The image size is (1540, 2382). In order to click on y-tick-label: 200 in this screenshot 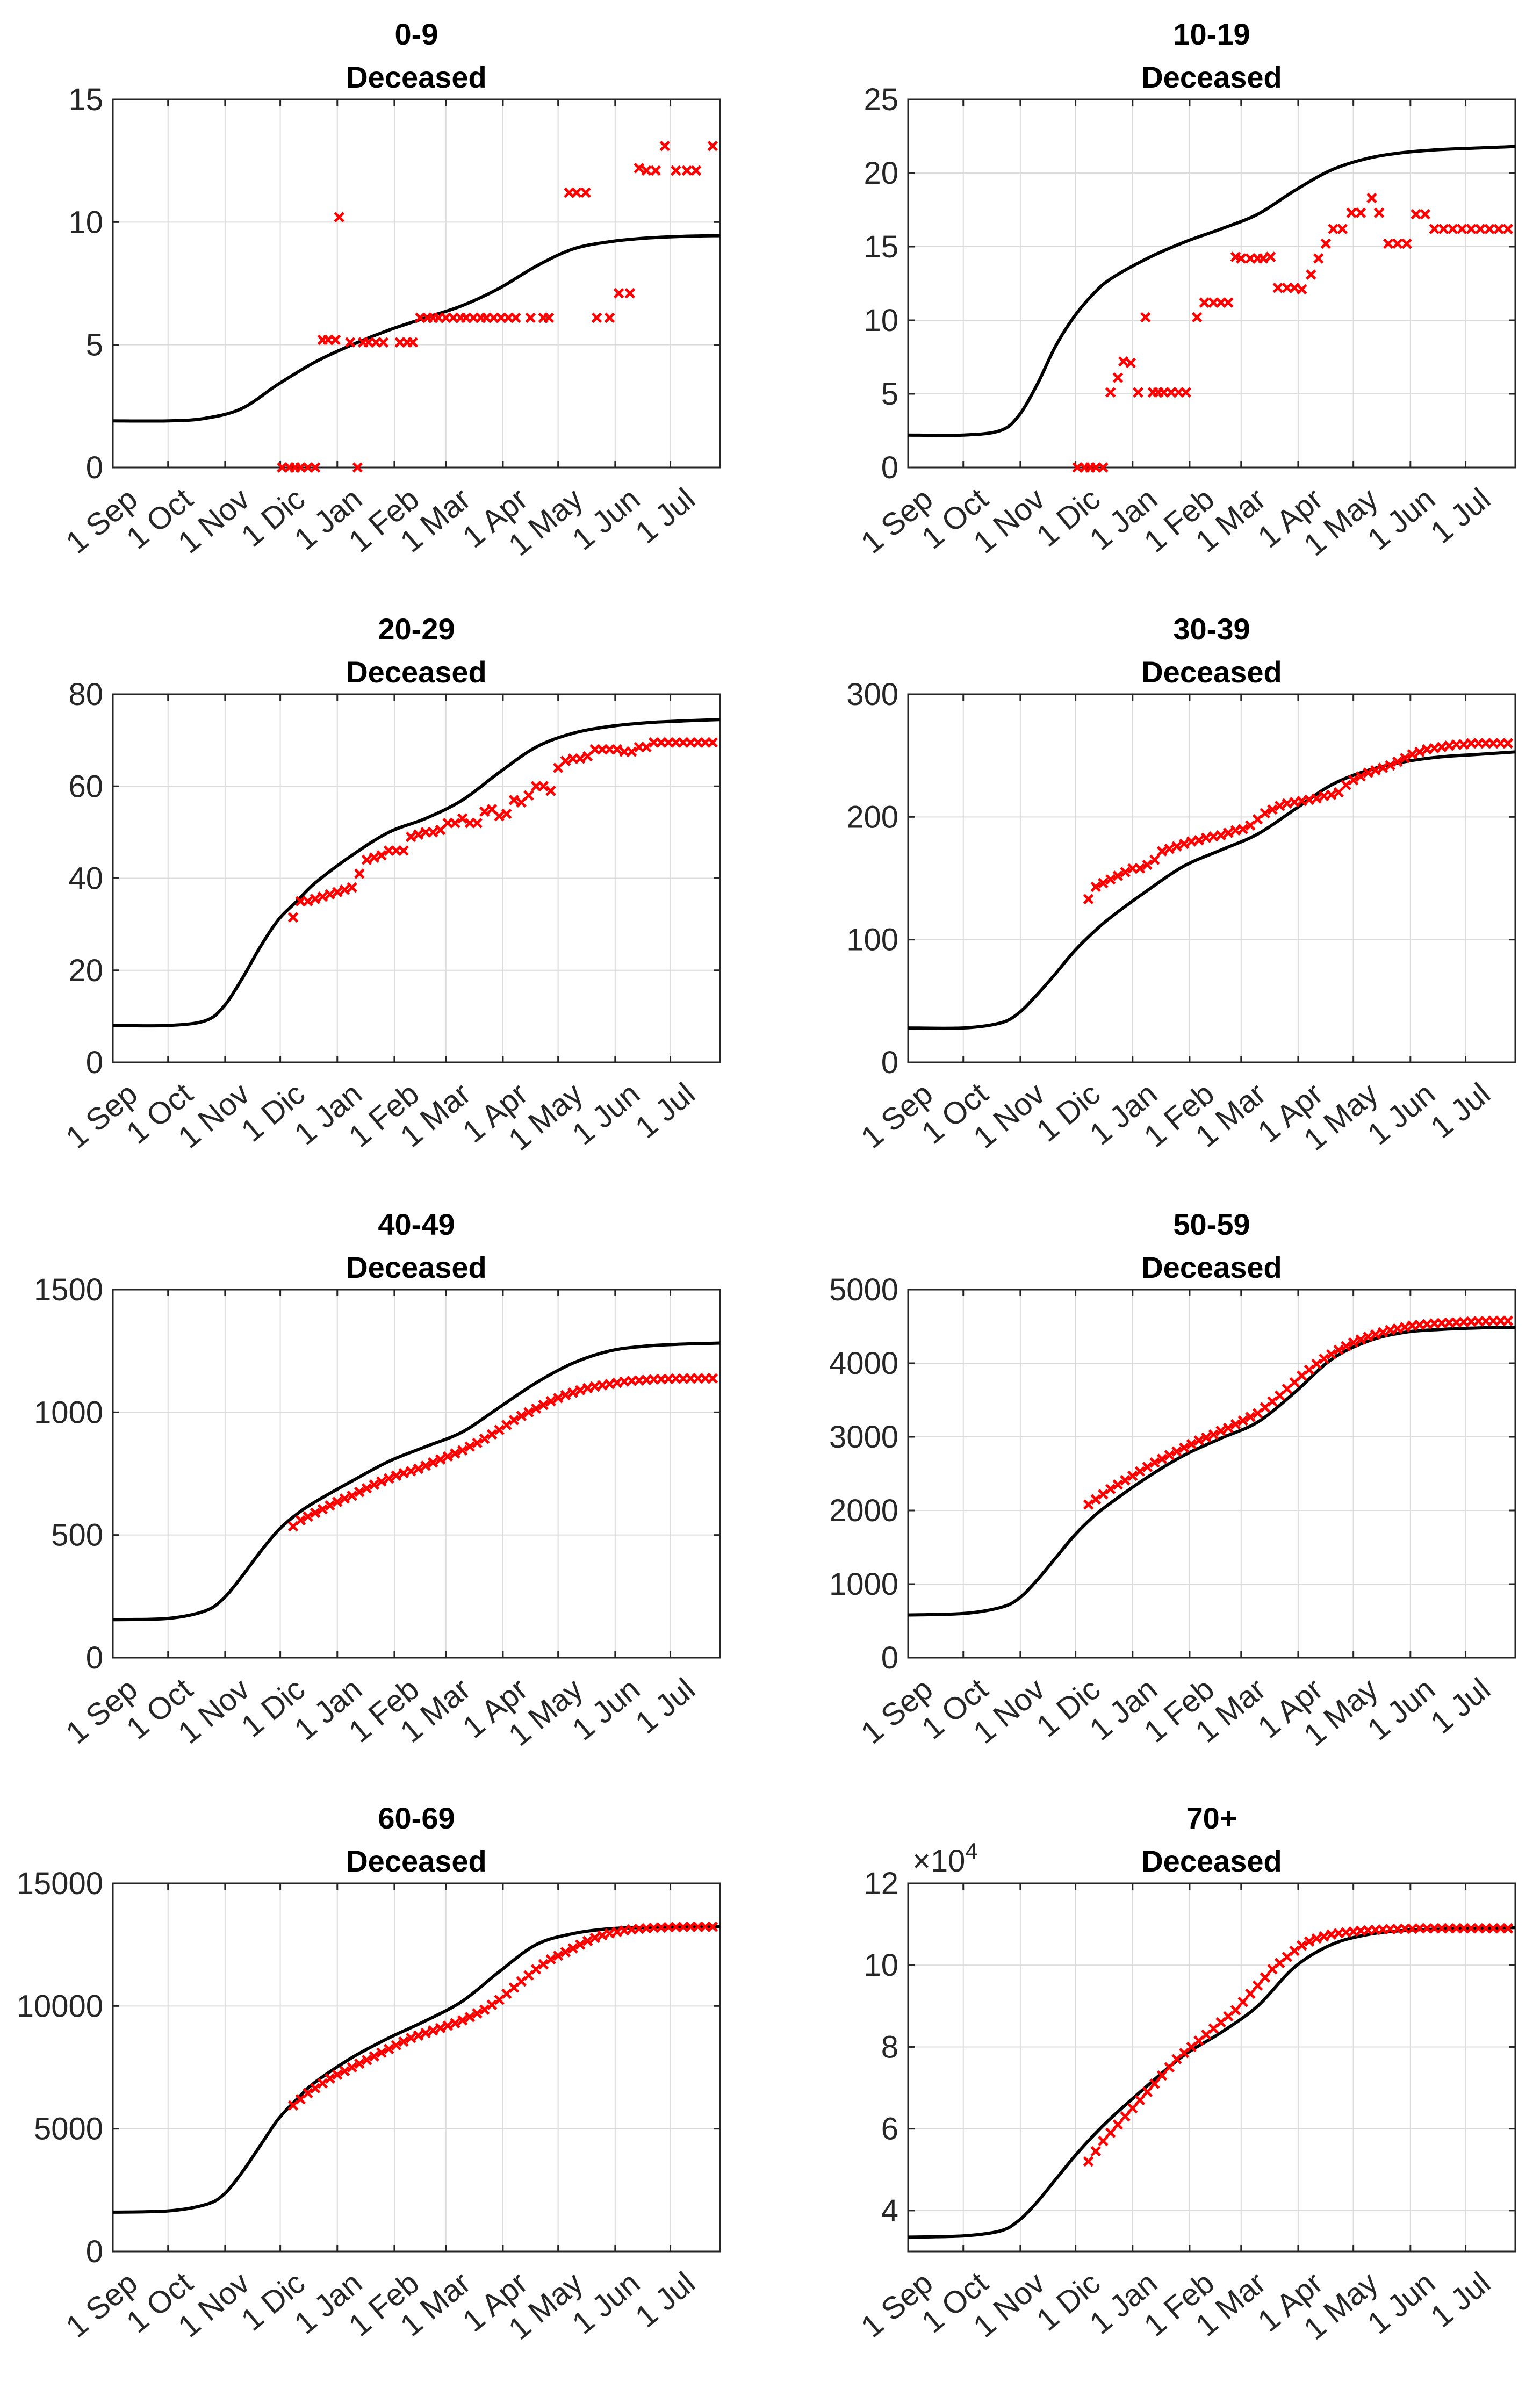, I will do `click(872, 817)`.